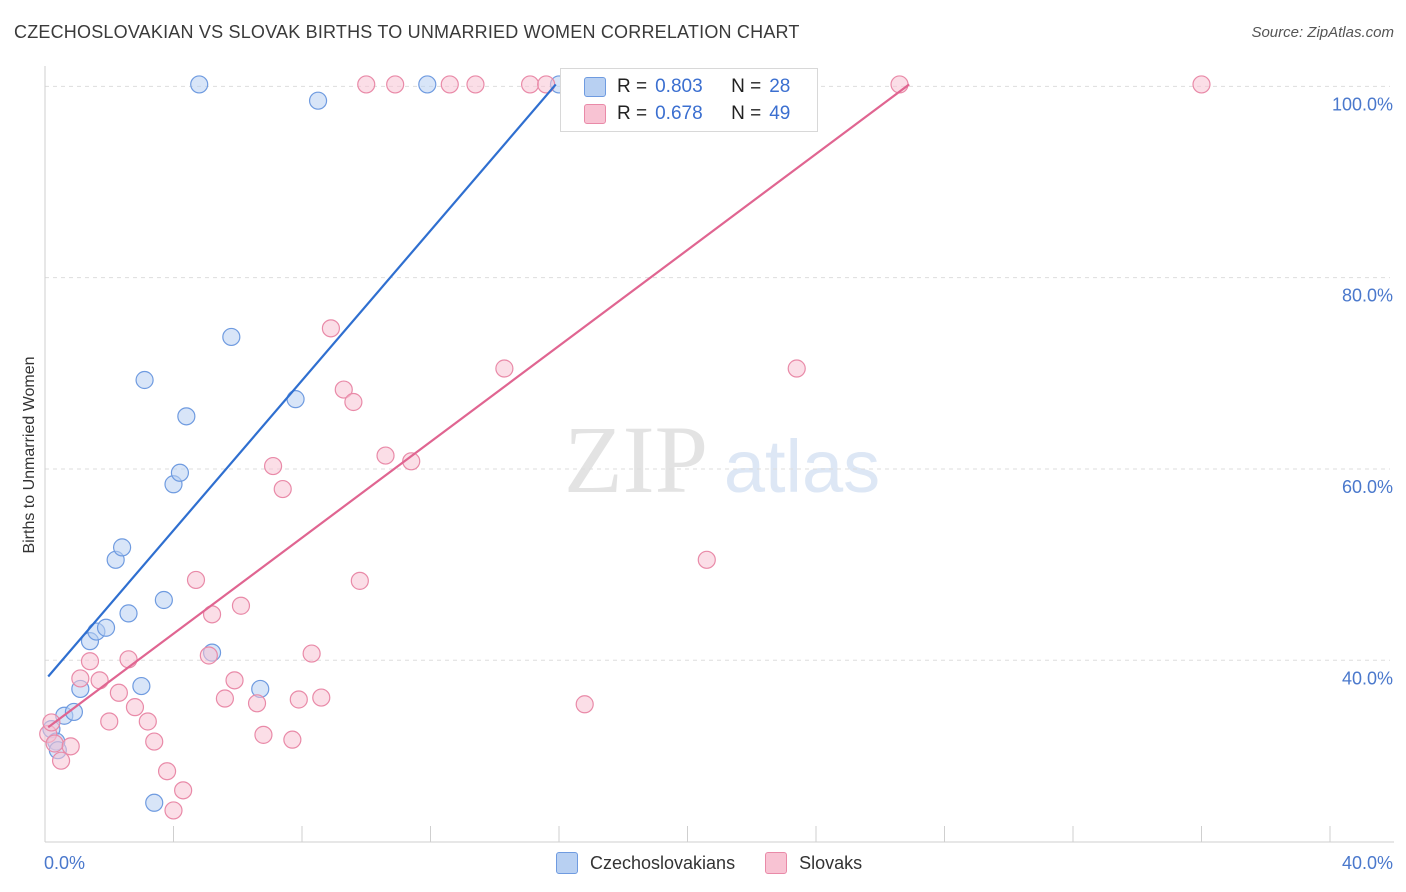 The width and height of the screenshot is (1406, 892). What do you see at coordinates (663, 862) in the screenshot?
I see `legend-label: Czechoslovakians` at bounding box center [663, 862].